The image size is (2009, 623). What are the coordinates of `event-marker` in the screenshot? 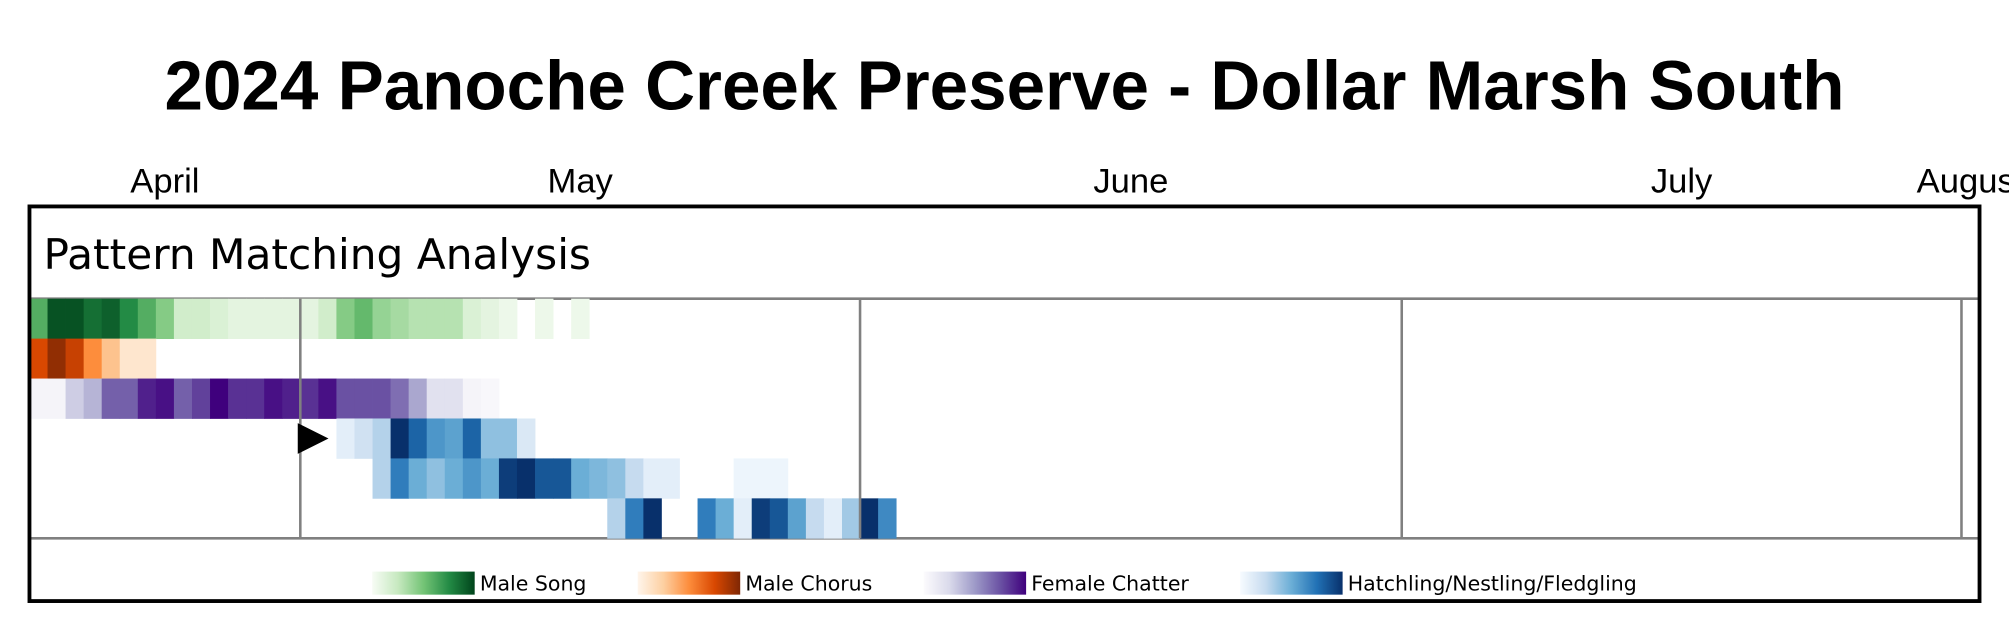 It's located at (313, 438).